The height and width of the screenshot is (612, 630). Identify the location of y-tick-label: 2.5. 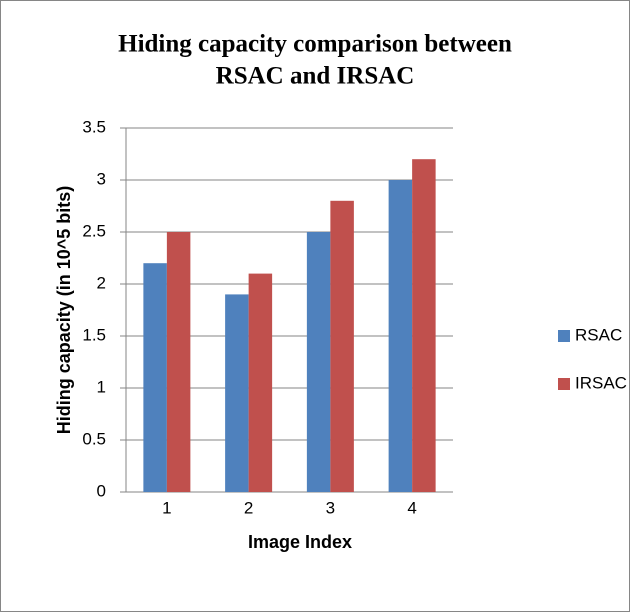
(94, 230).